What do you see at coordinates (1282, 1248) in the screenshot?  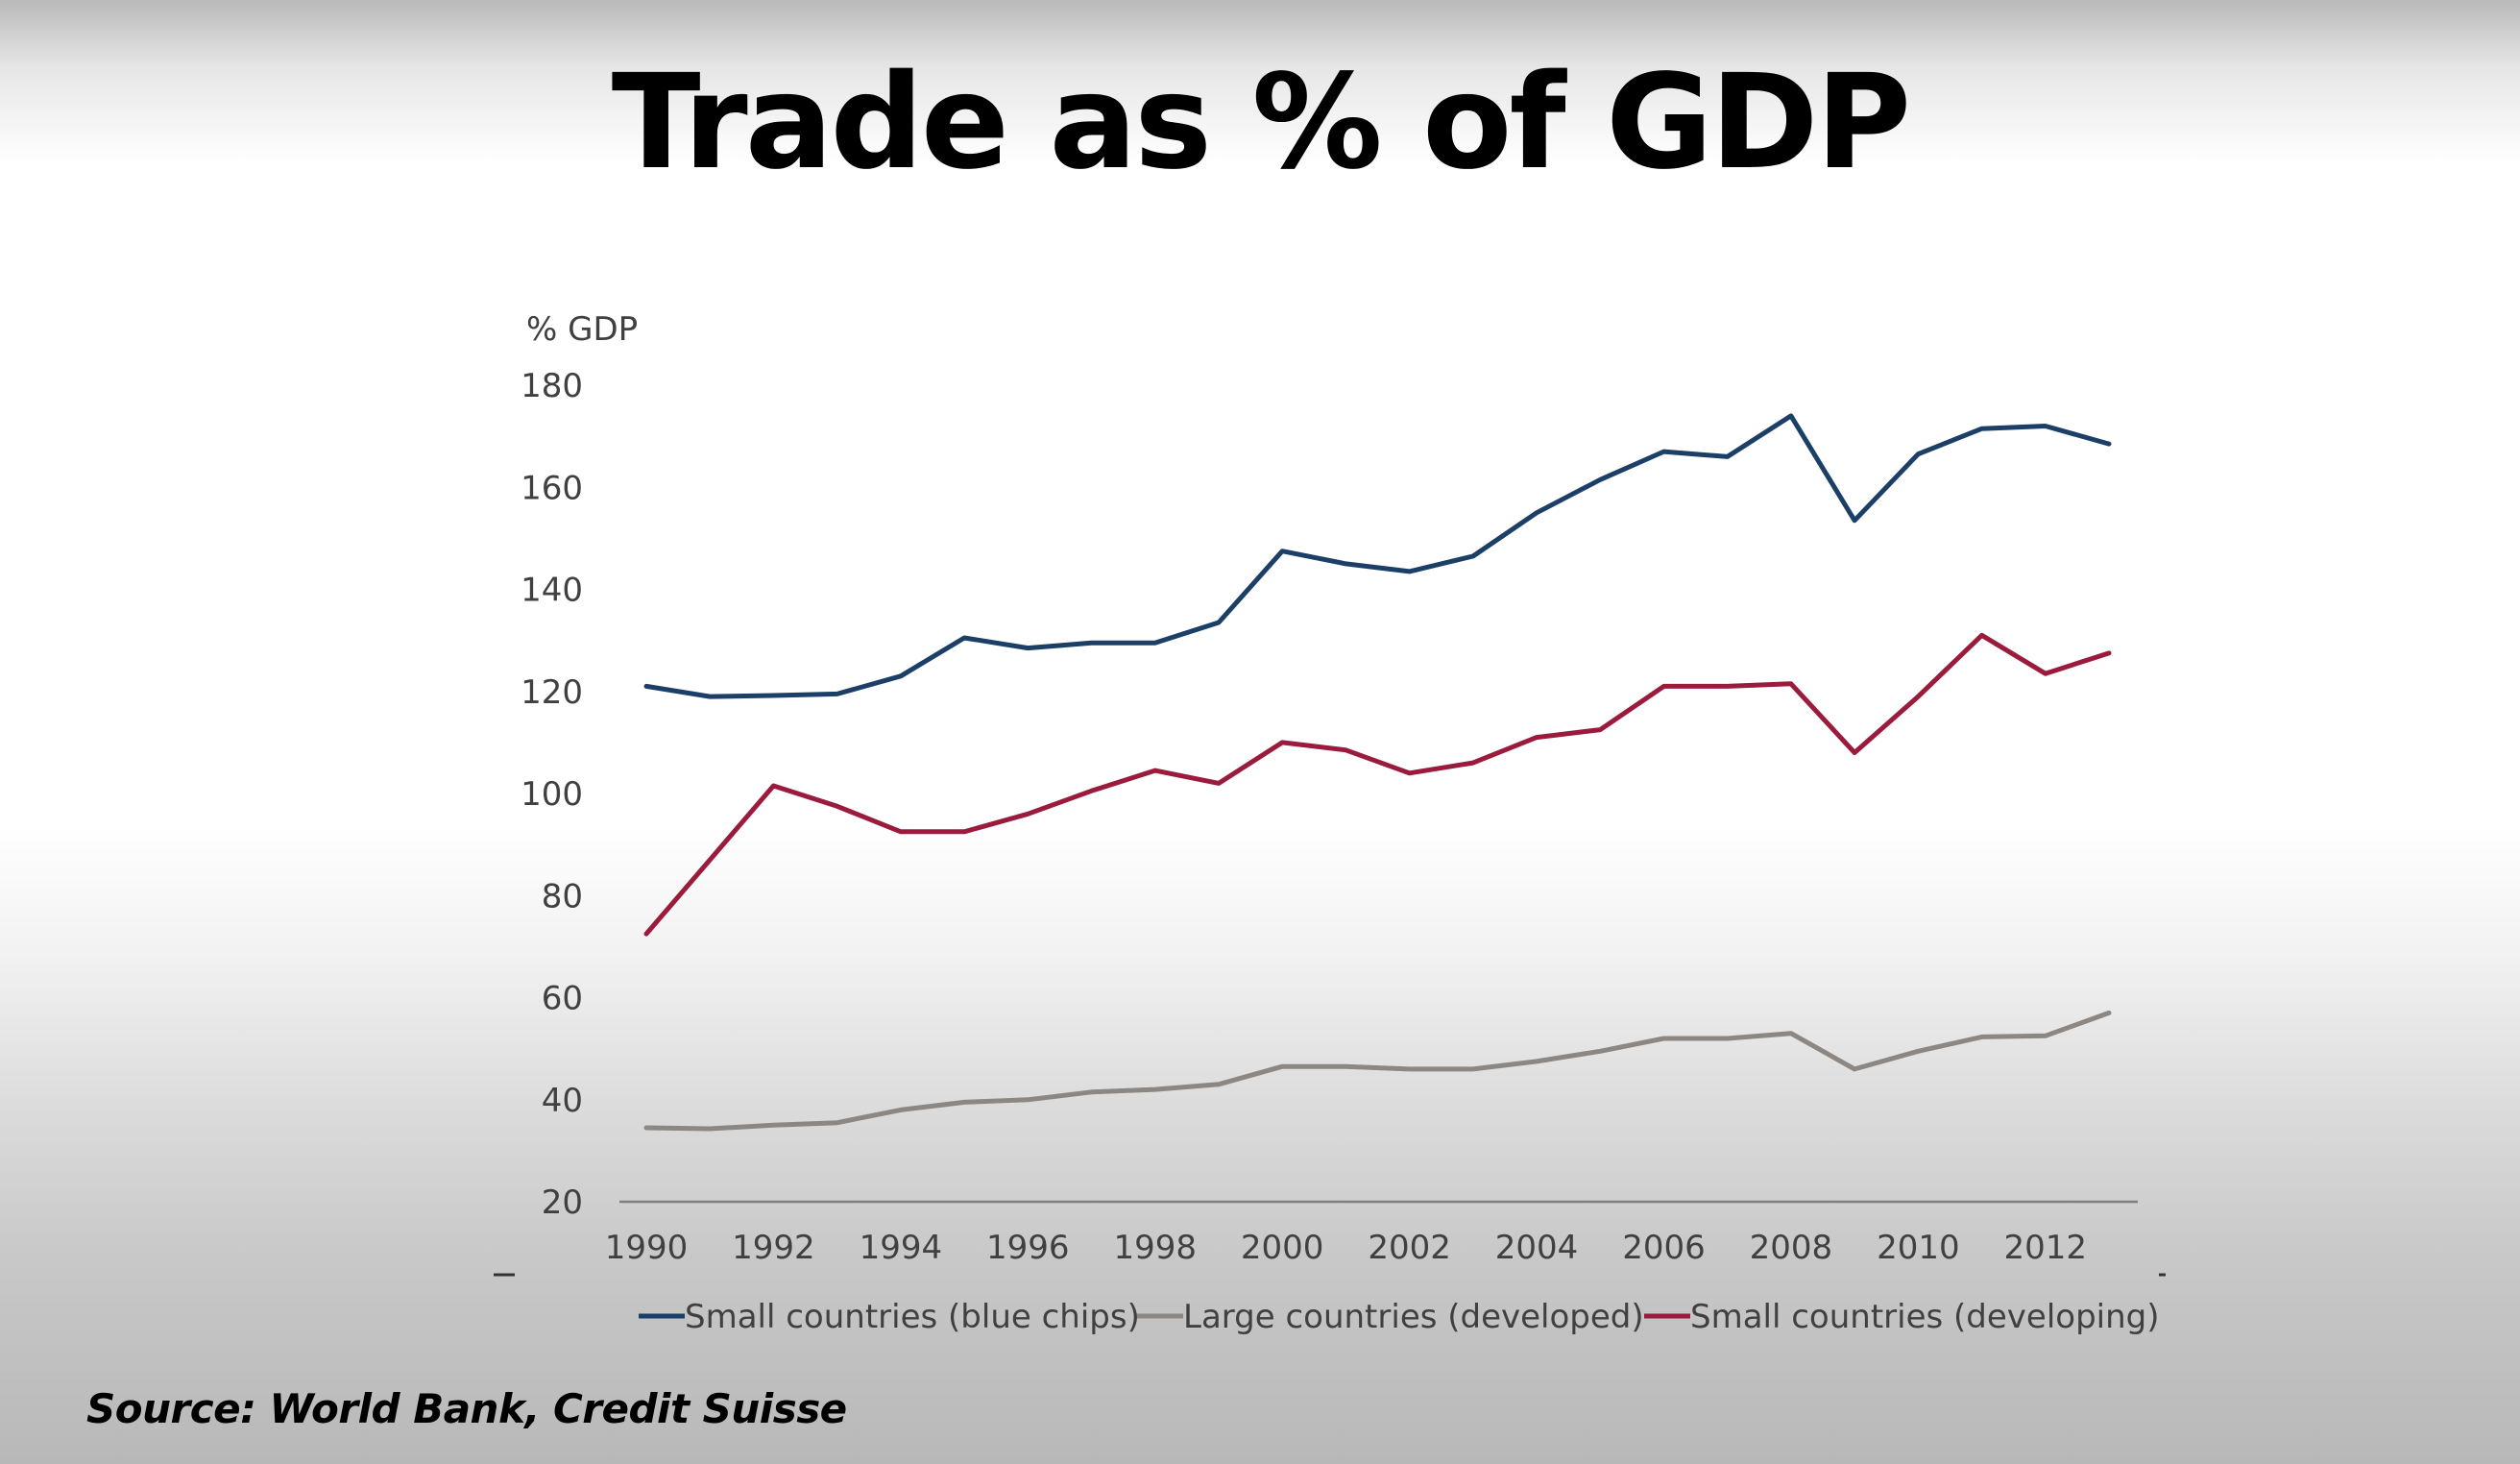 I see `x-tick-label: 2000` at bounding box center [1282, 1248].